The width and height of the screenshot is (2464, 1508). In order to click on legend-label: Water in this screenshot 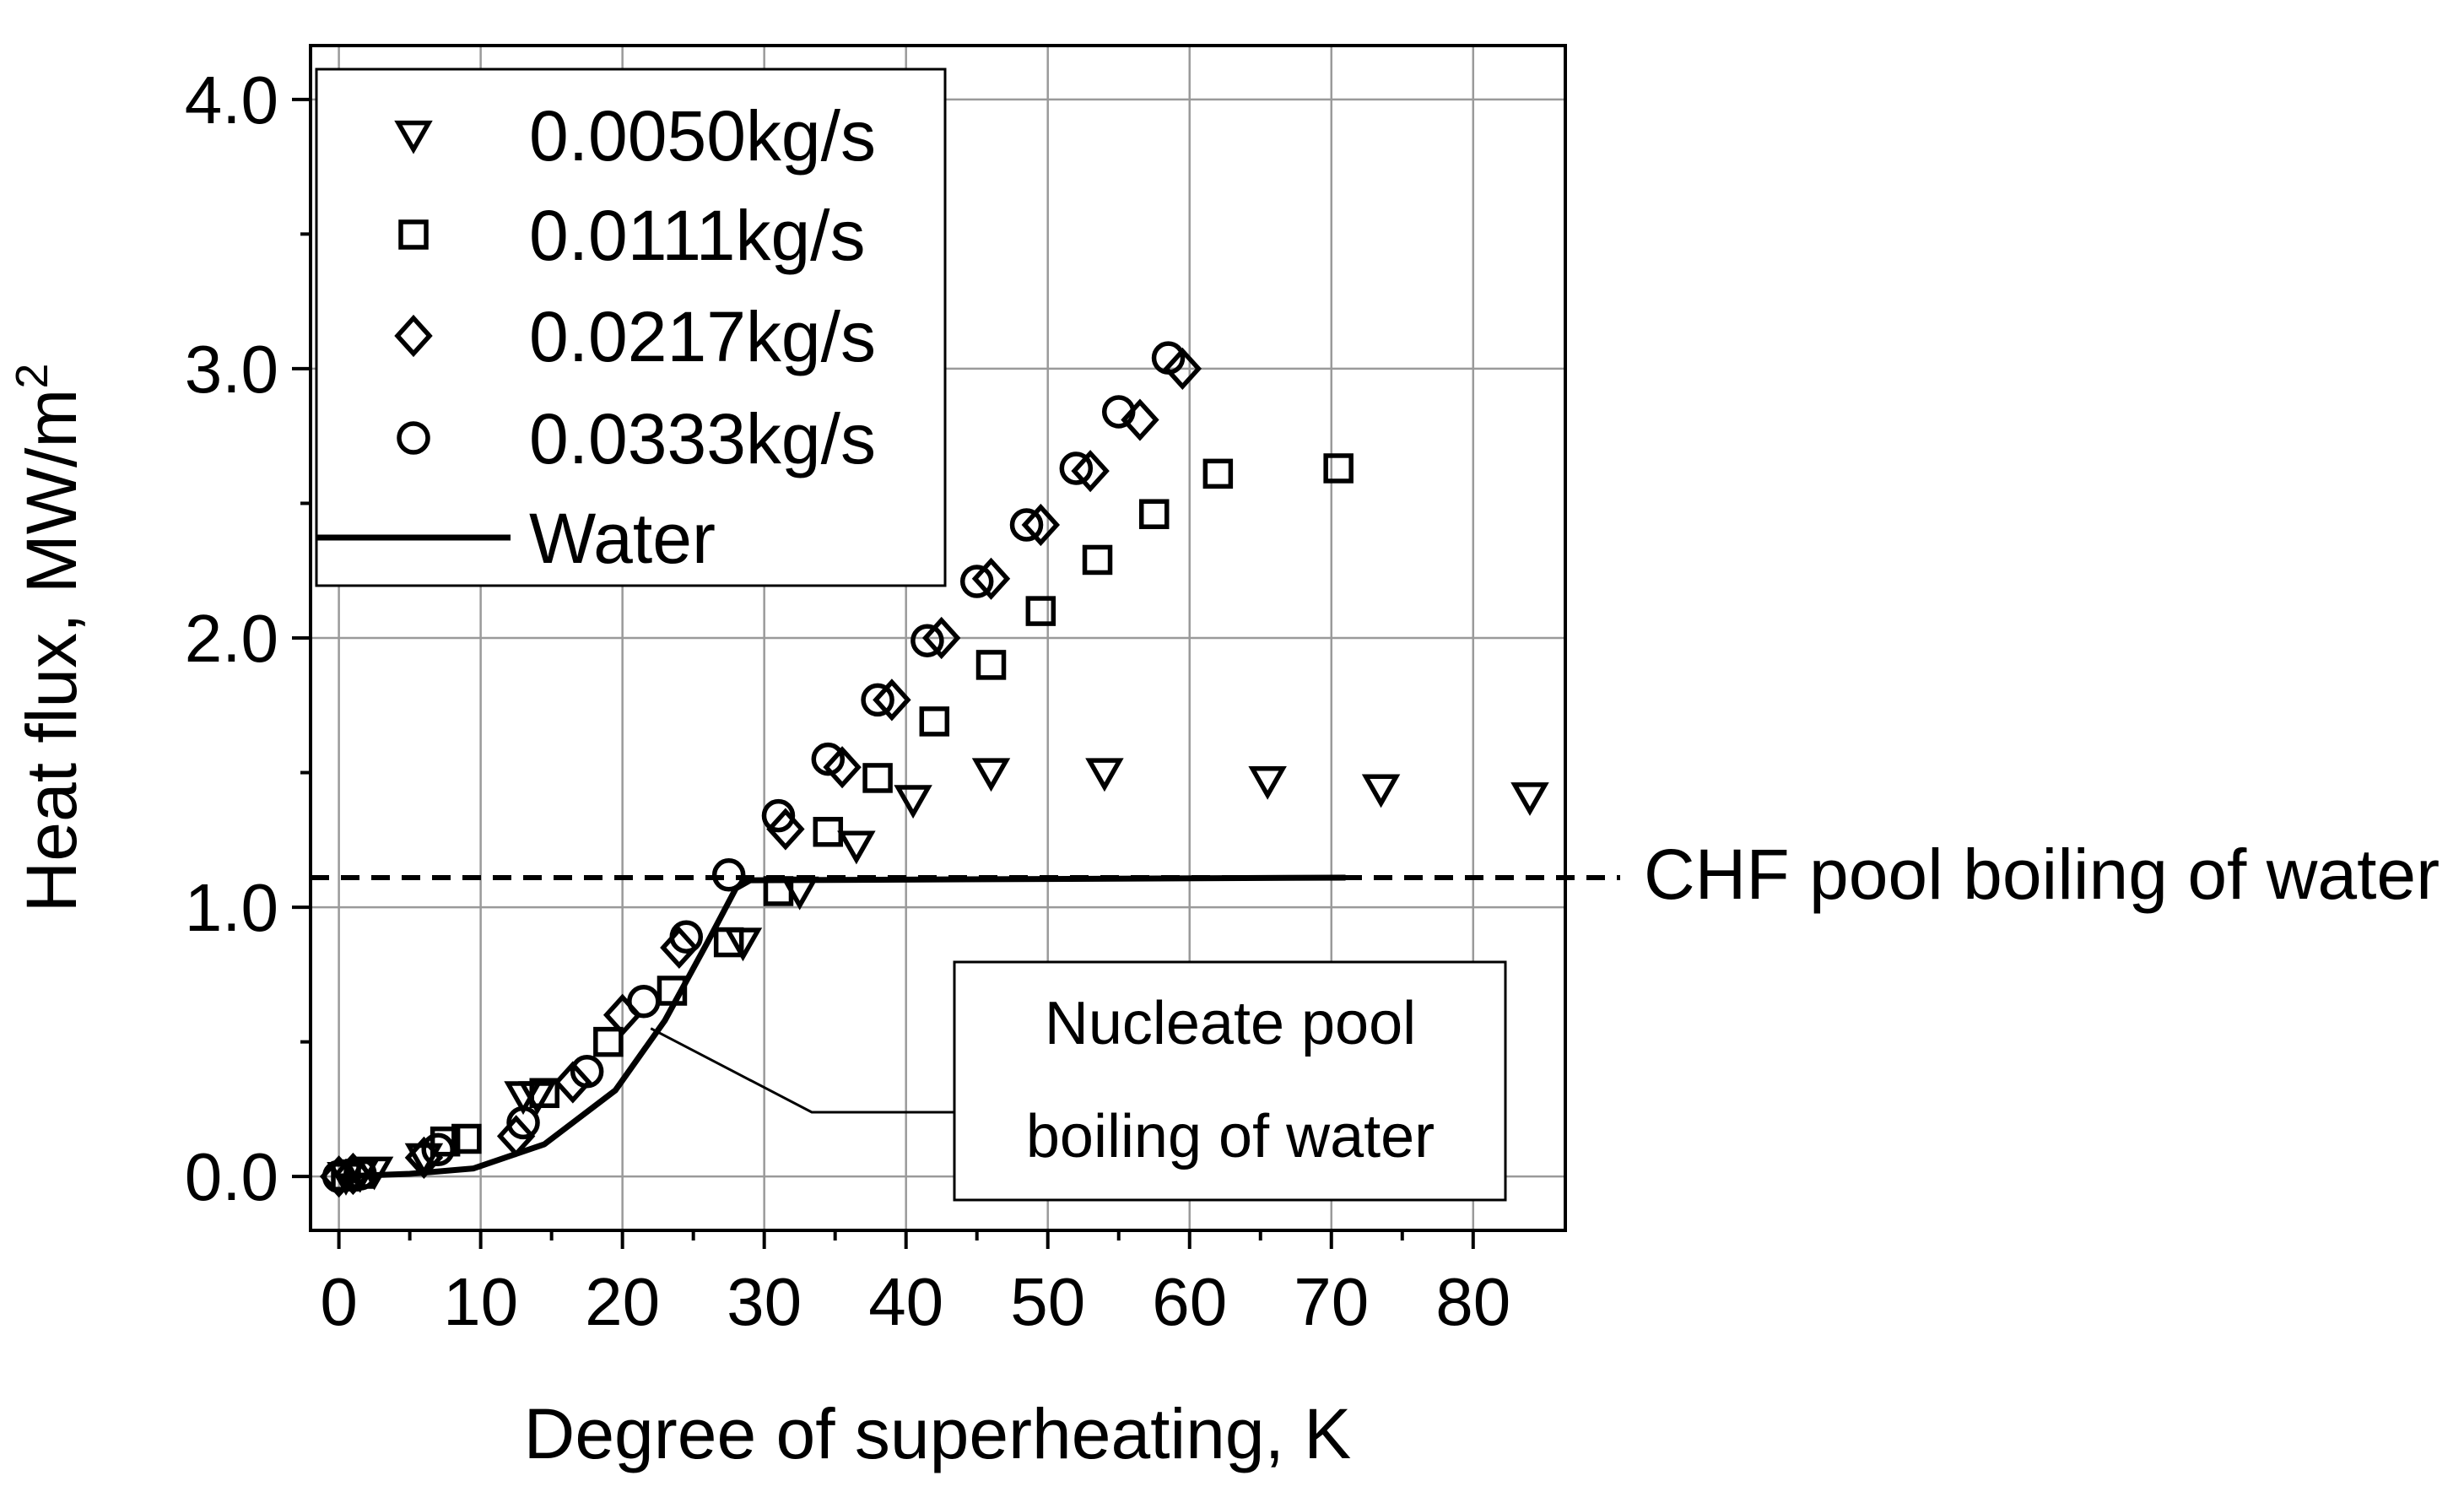, I will do `click(622, 538)`.